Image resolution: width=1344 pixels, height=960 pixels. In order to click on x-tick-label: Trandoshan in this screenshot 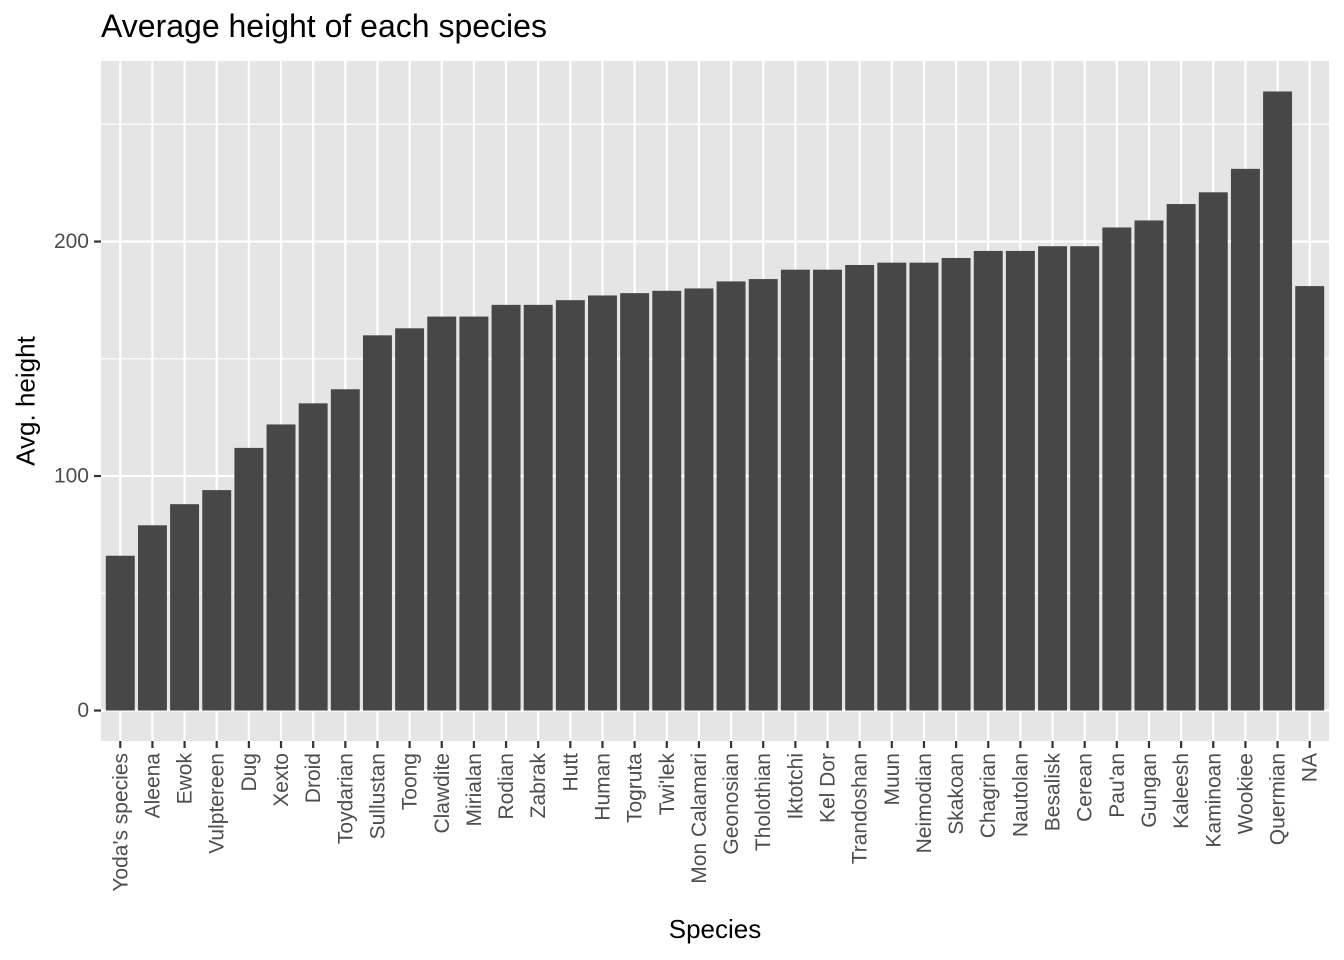, I will do `click(860, 808)`.